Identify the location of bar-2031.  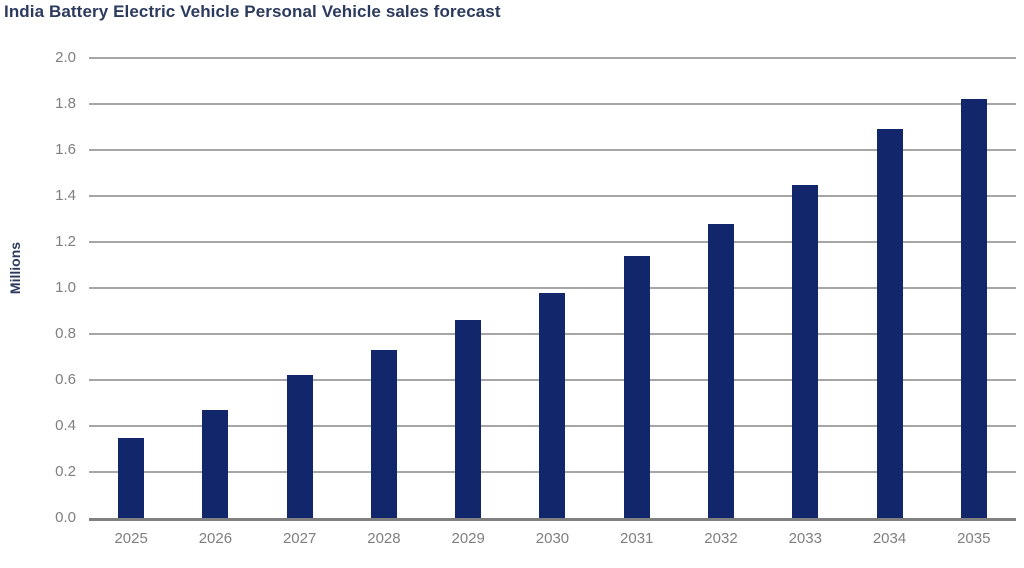
(636, 386).